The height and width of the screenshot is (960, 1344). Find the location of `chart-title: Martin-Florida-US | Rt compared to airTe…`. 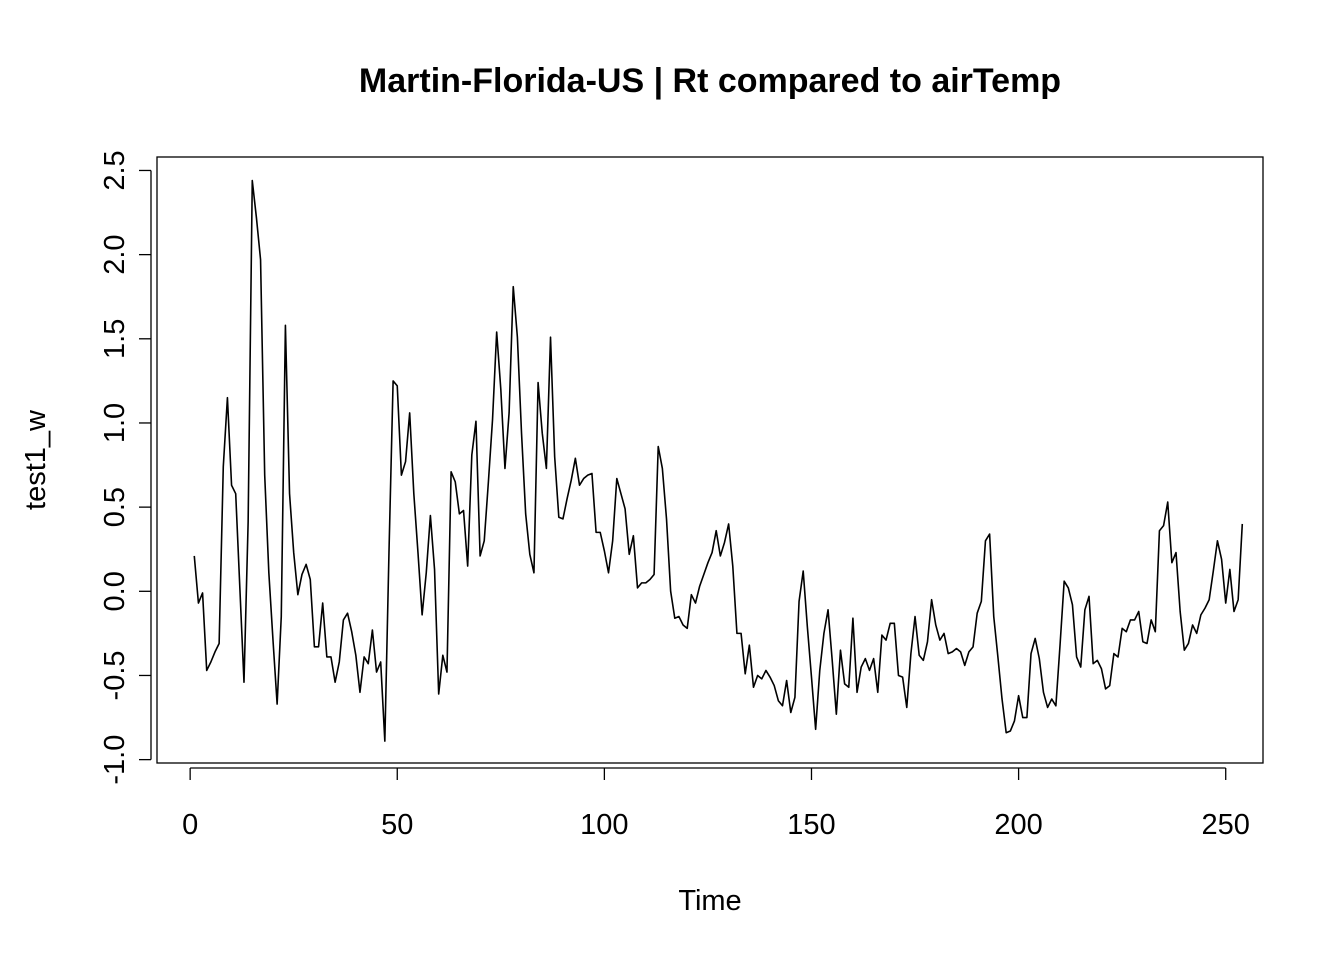

chart-title: Martin-Florida-US | Rt compared to airTe… is located at coordinates (710, 81).